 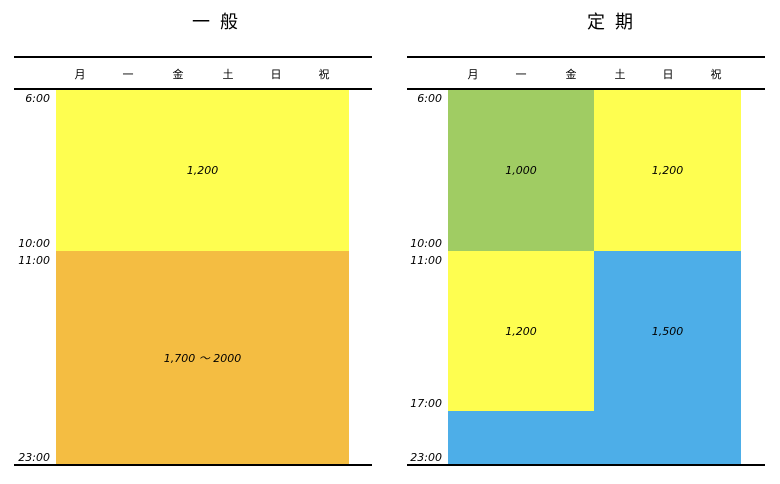 I want to click on panel-title: 定期, so click(x=615, y=22).